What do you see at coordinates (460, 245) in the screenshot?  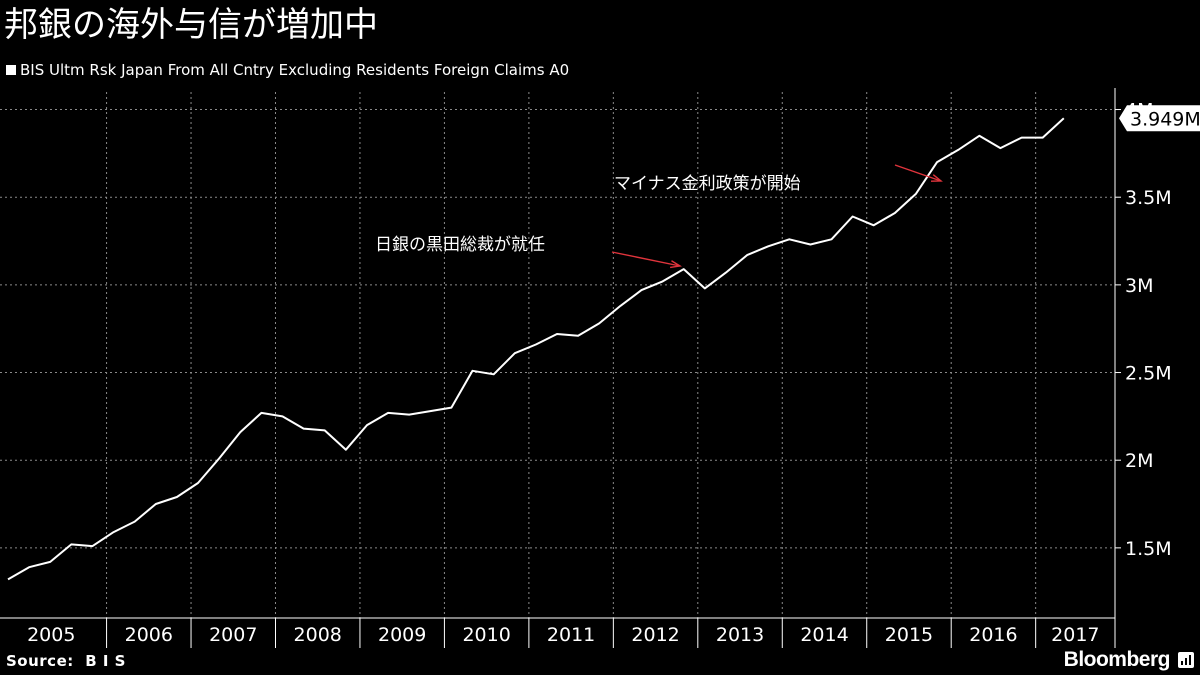 I see `annotation-label: 日銀の黒田総裁が就任` at bounding box center [460, 245].